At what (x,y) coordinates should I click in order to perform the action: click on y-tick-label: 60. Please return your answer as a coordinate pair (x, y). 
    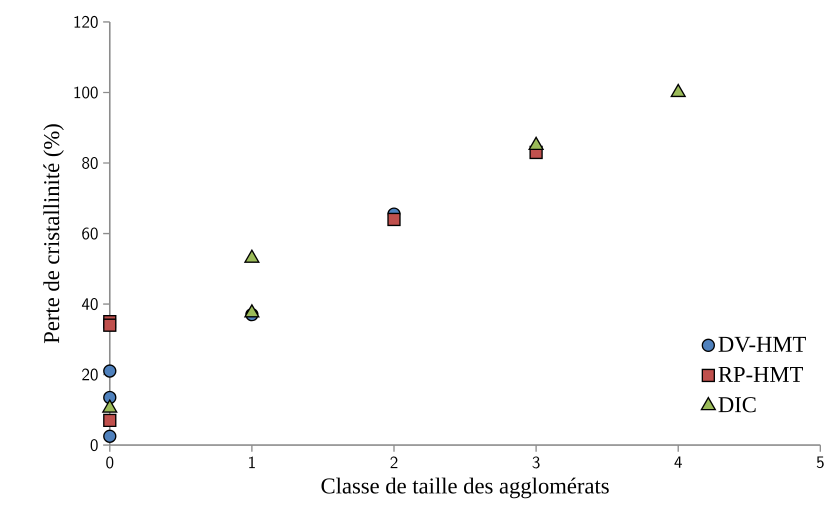
    Looking at the image, I should click on (90, 234).